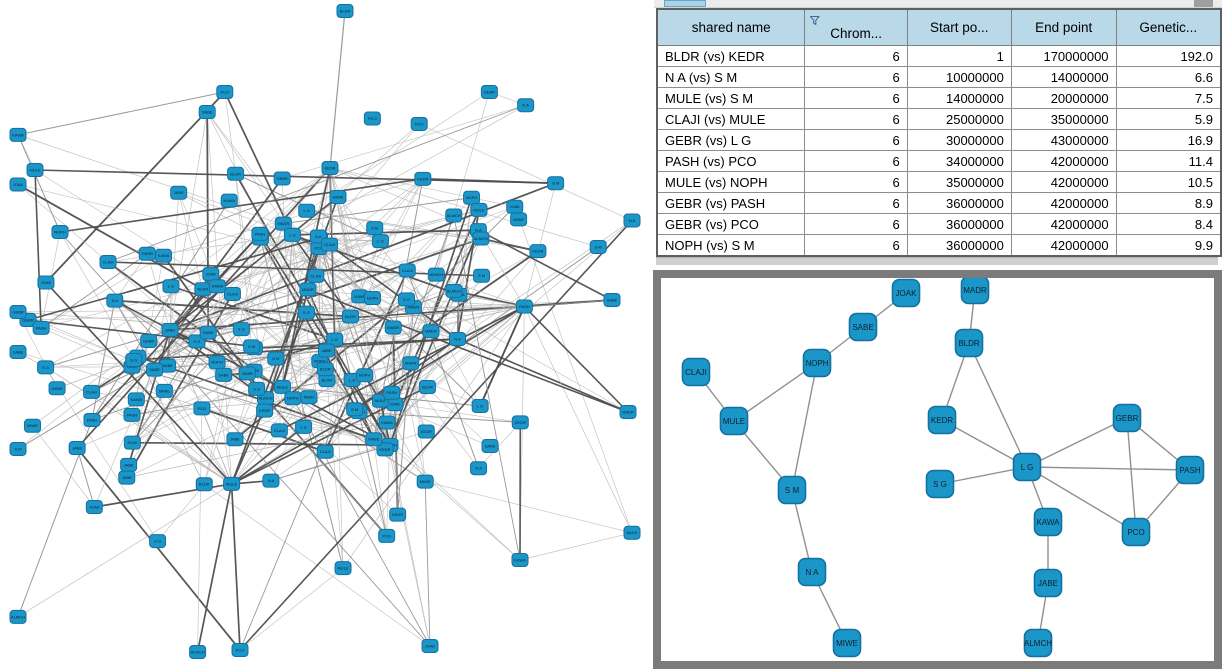  Describe the element at coordinates (1203, 3) in the screenshot. I see `scrollbar-thumb` at that location.